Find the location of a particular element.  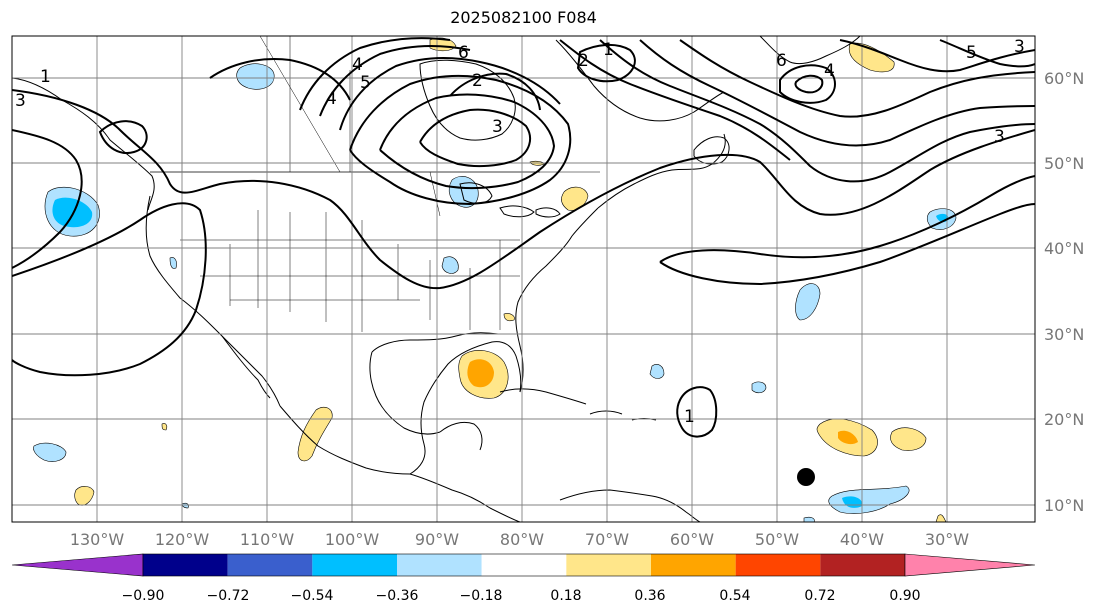

lon-label: 60°W is located at coordinates (692, 539).